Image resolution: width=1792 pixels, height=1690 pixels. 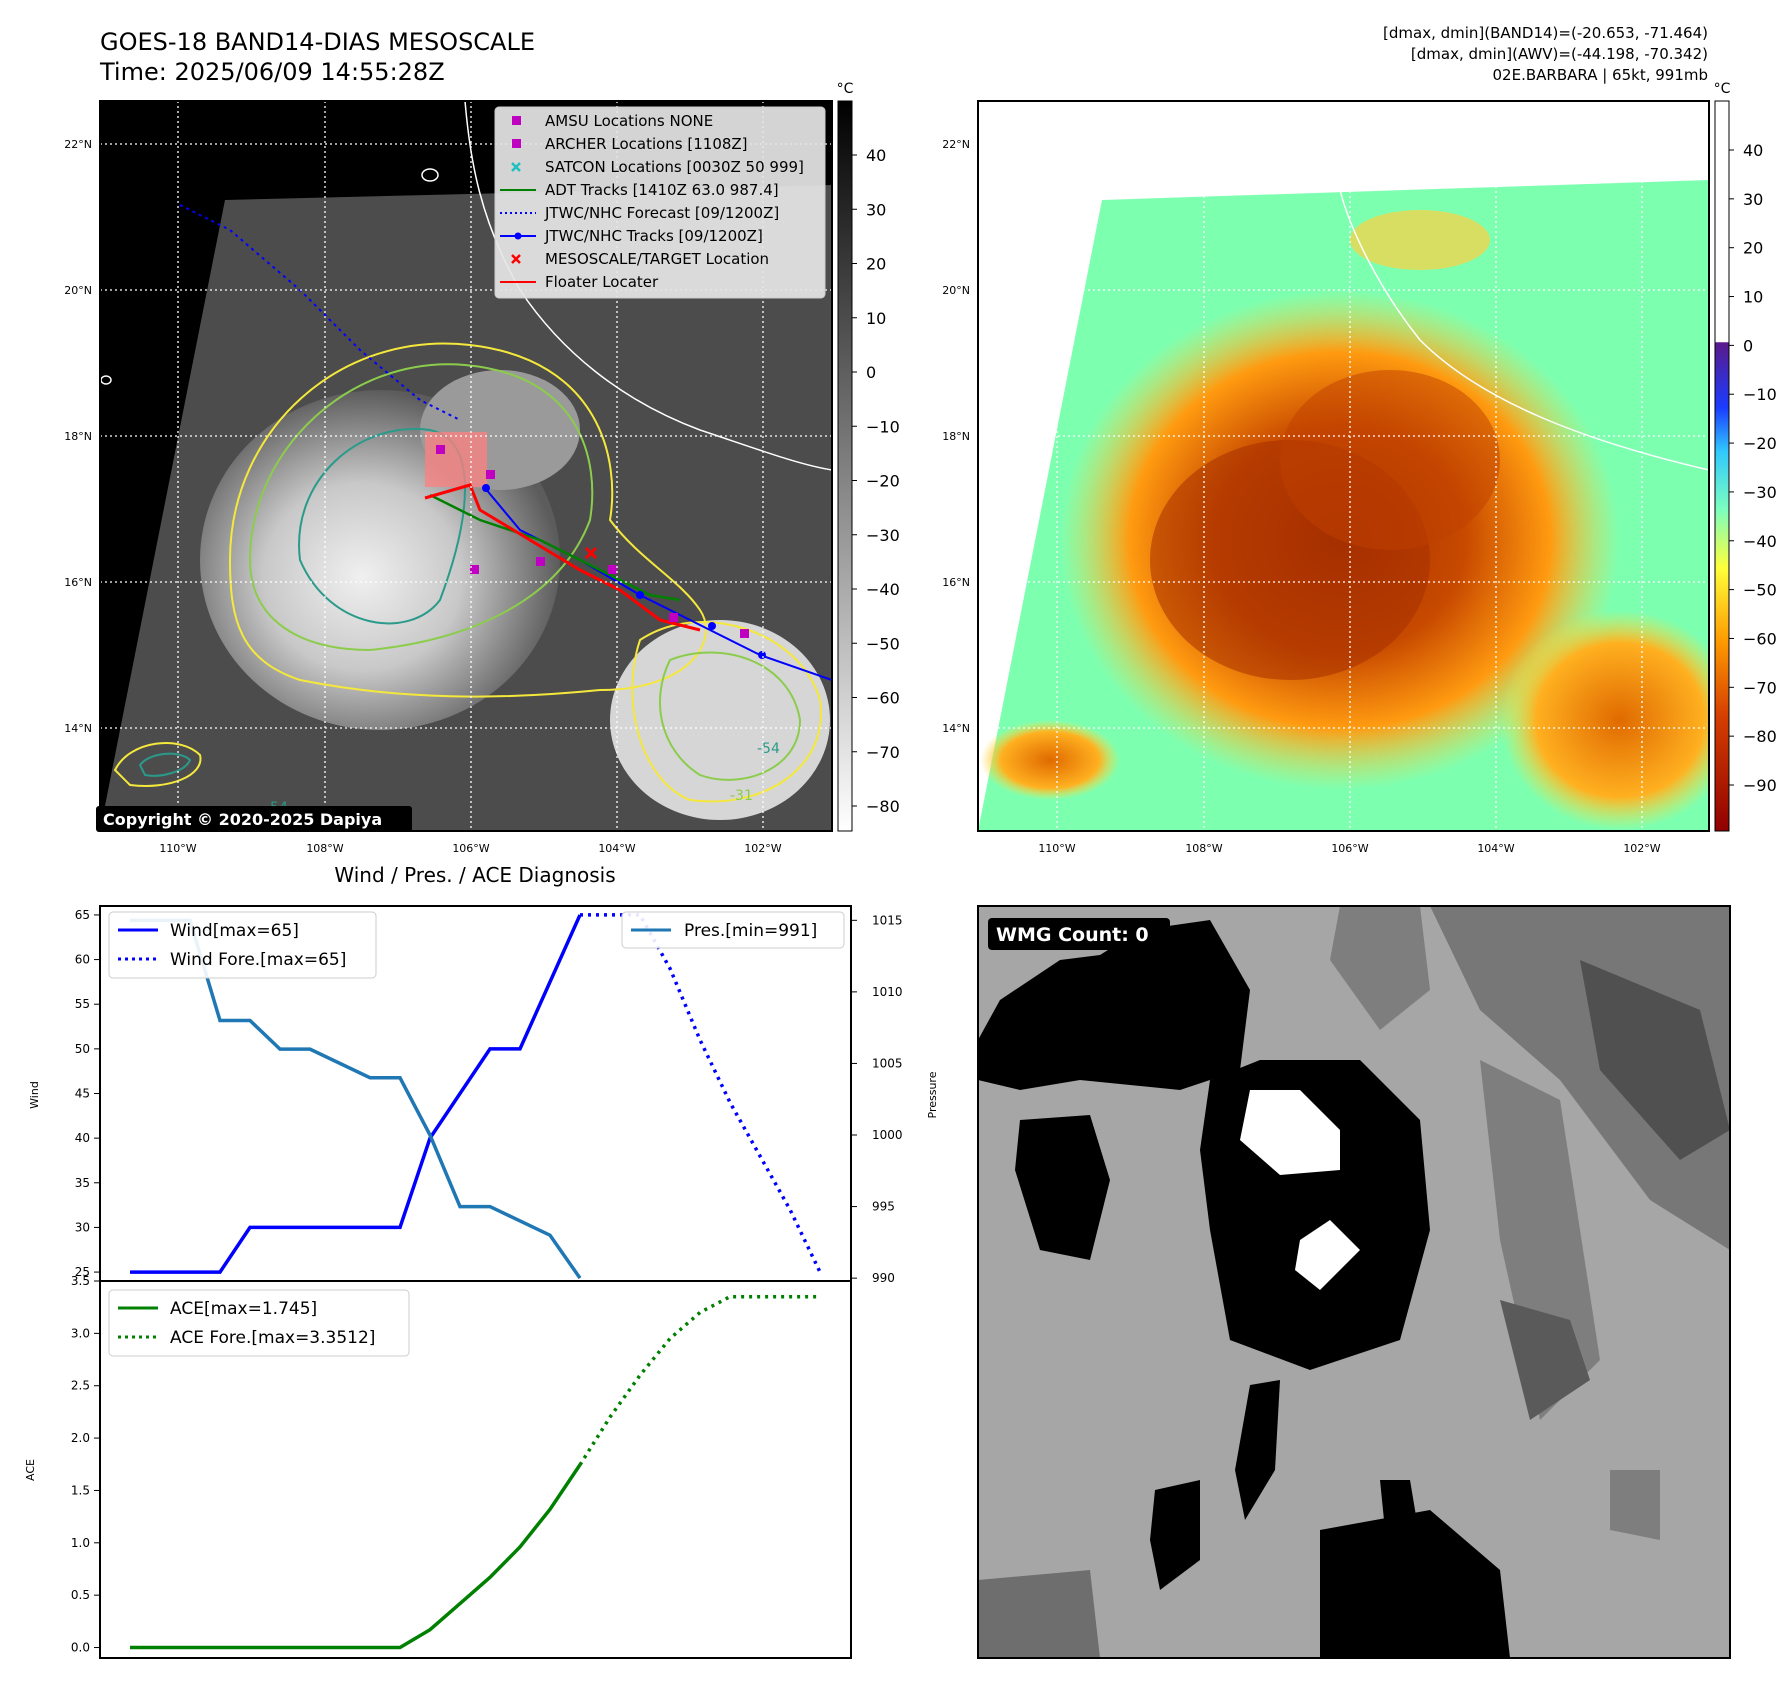 I want to click on wind-tick-label: 35, so click(x=82, y=1183).